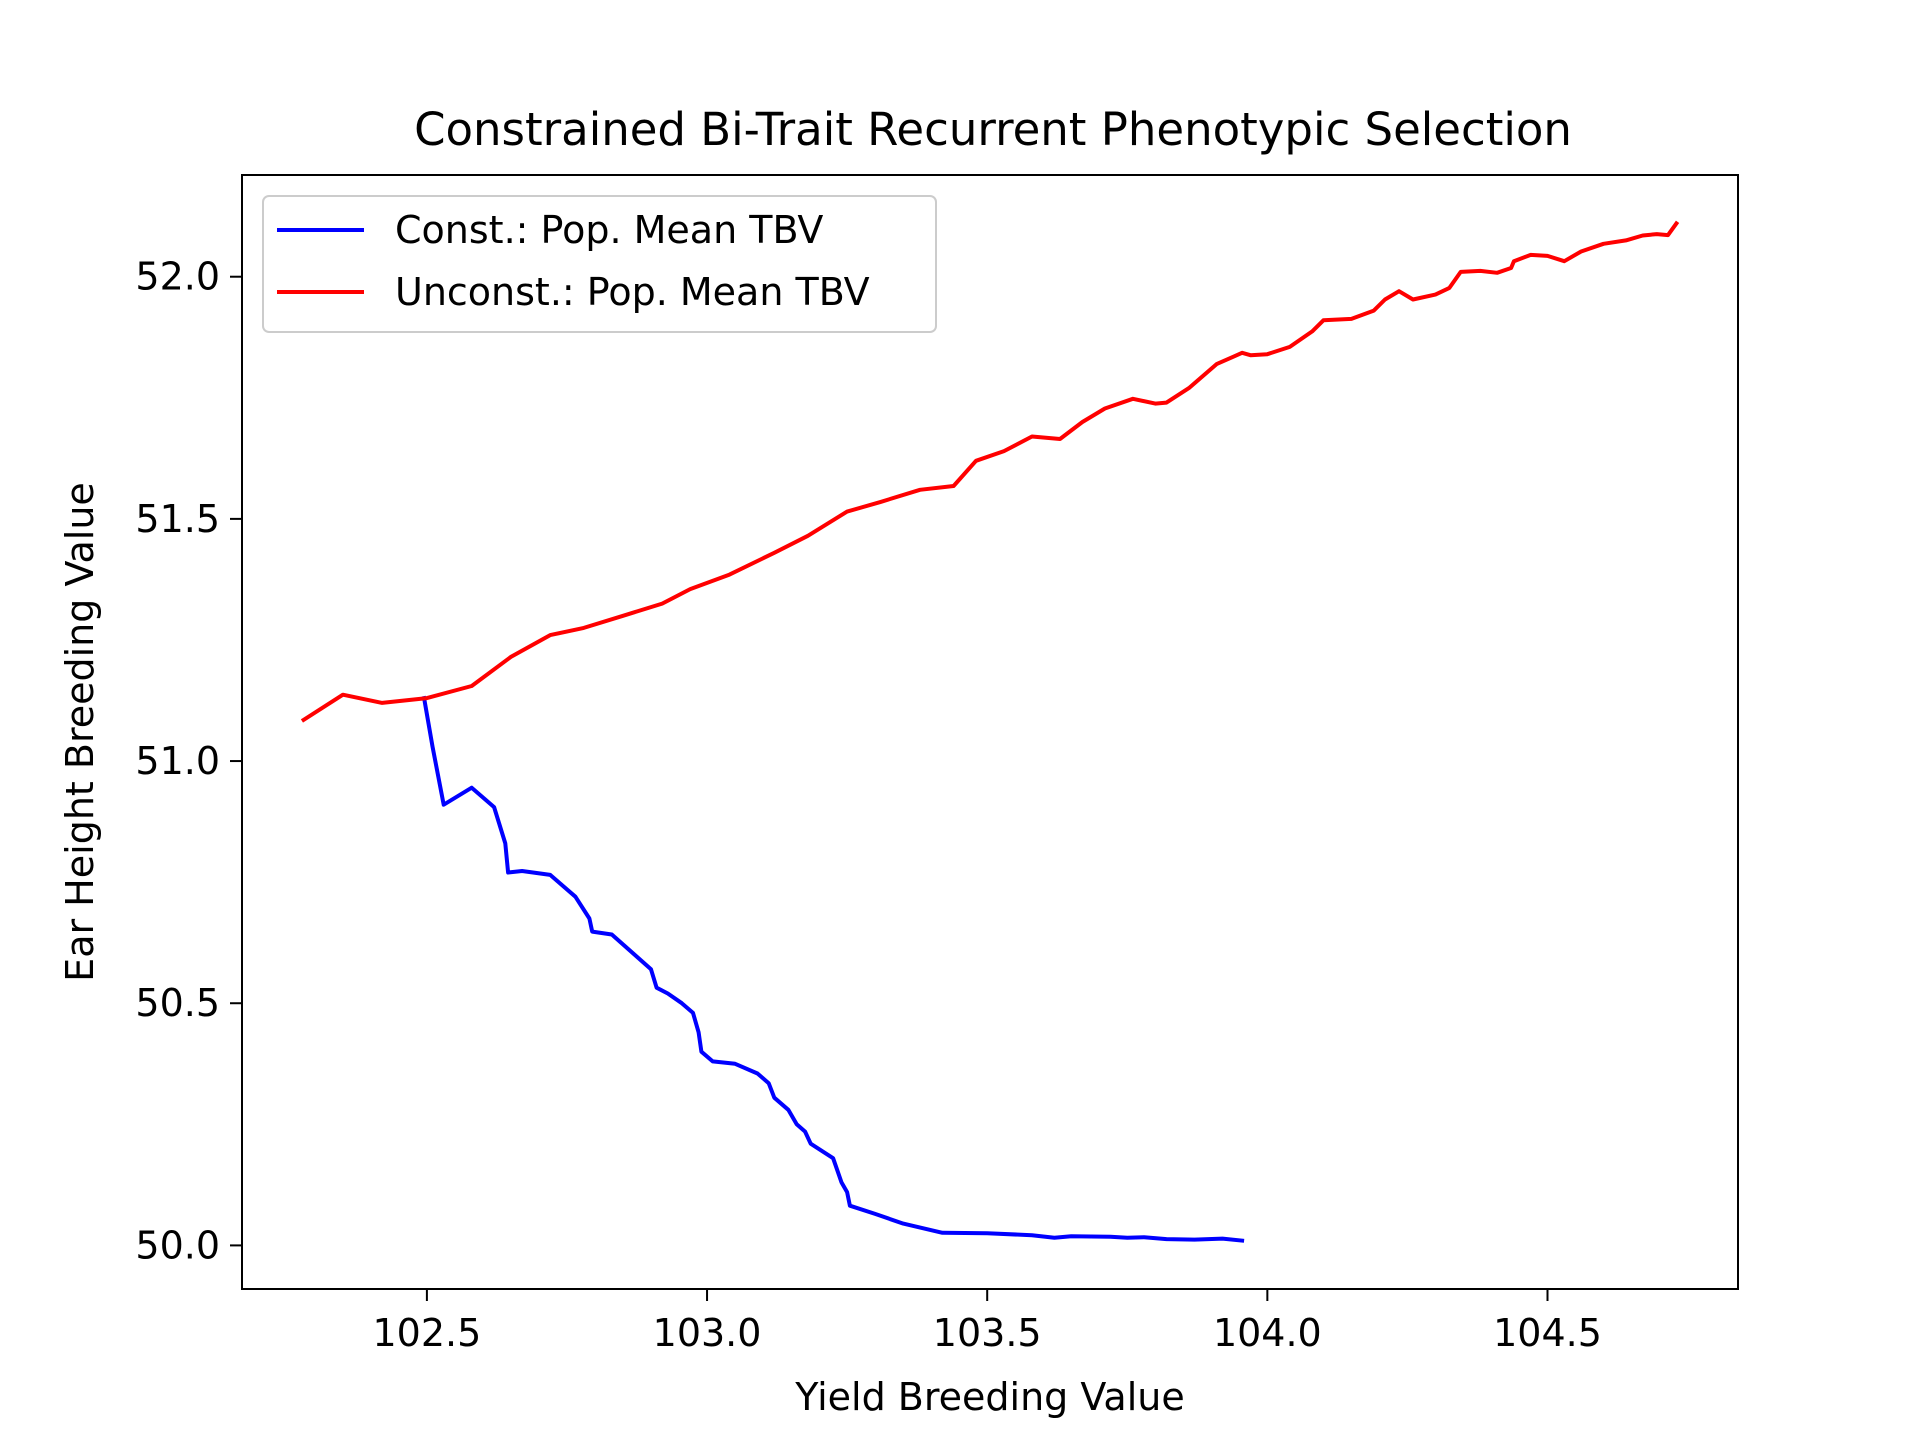 The image size is (1920, 1440). Describe the element at coordinates (80, 732) in the screenshot. I see `y-axis-label: Ear Height Breeding Value` at that location.